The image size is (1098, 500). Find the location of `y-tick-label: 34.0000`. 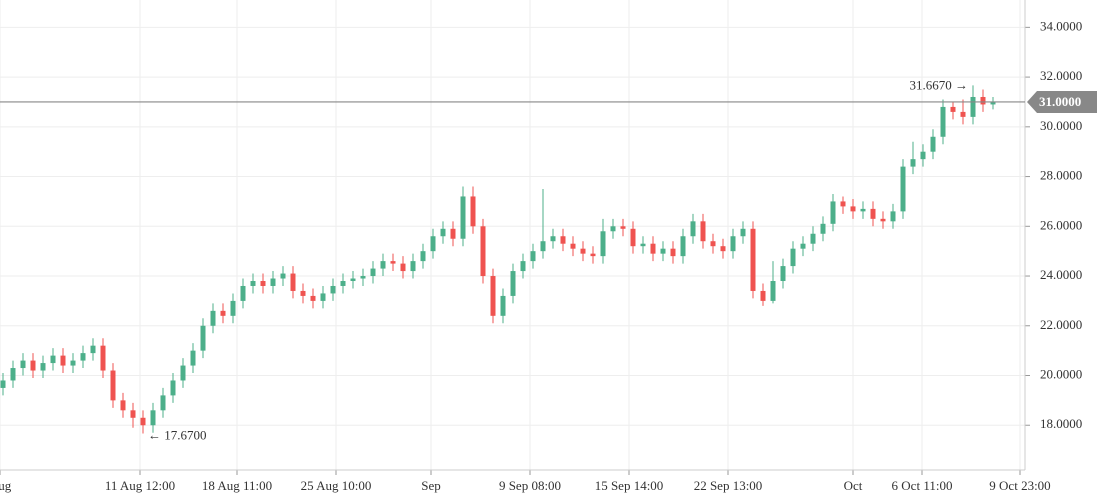

y-tick-label: 34.0000 is located at coordinates (1061, 25).